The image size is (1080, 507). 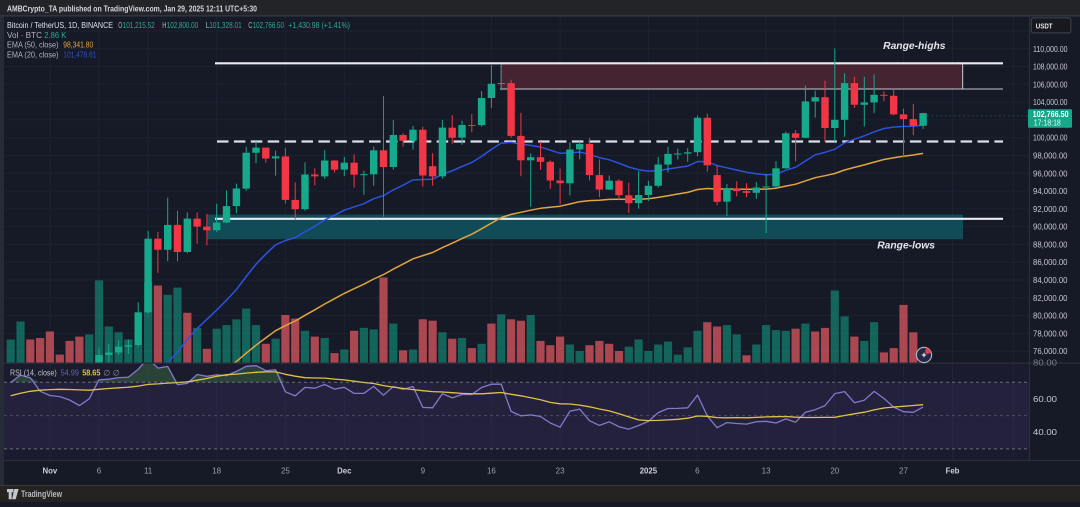 I want to click on svg-text: 78,000.00, so click(x=1050, y=333).